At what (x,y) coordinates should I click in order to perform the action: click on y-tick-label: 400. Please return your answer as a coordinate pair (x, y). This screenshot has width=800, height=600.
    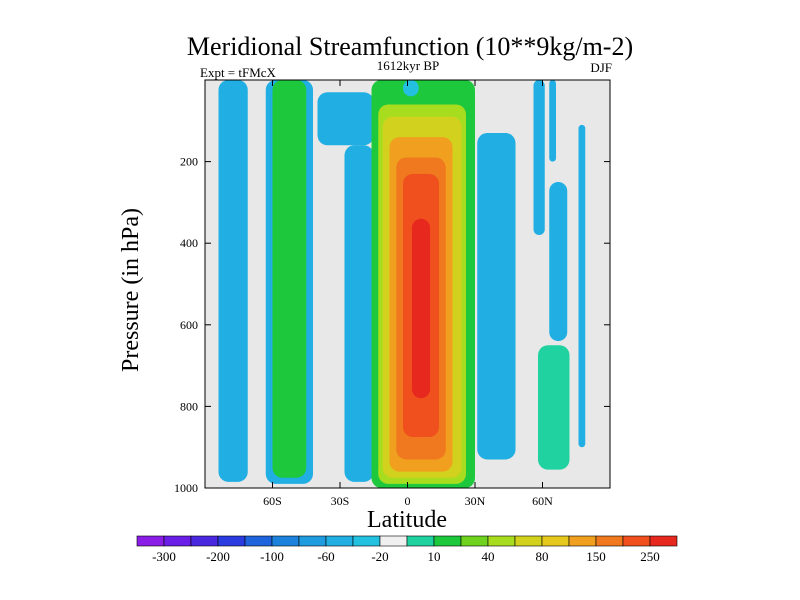
    Looking at the image, I should click on (189, 243).